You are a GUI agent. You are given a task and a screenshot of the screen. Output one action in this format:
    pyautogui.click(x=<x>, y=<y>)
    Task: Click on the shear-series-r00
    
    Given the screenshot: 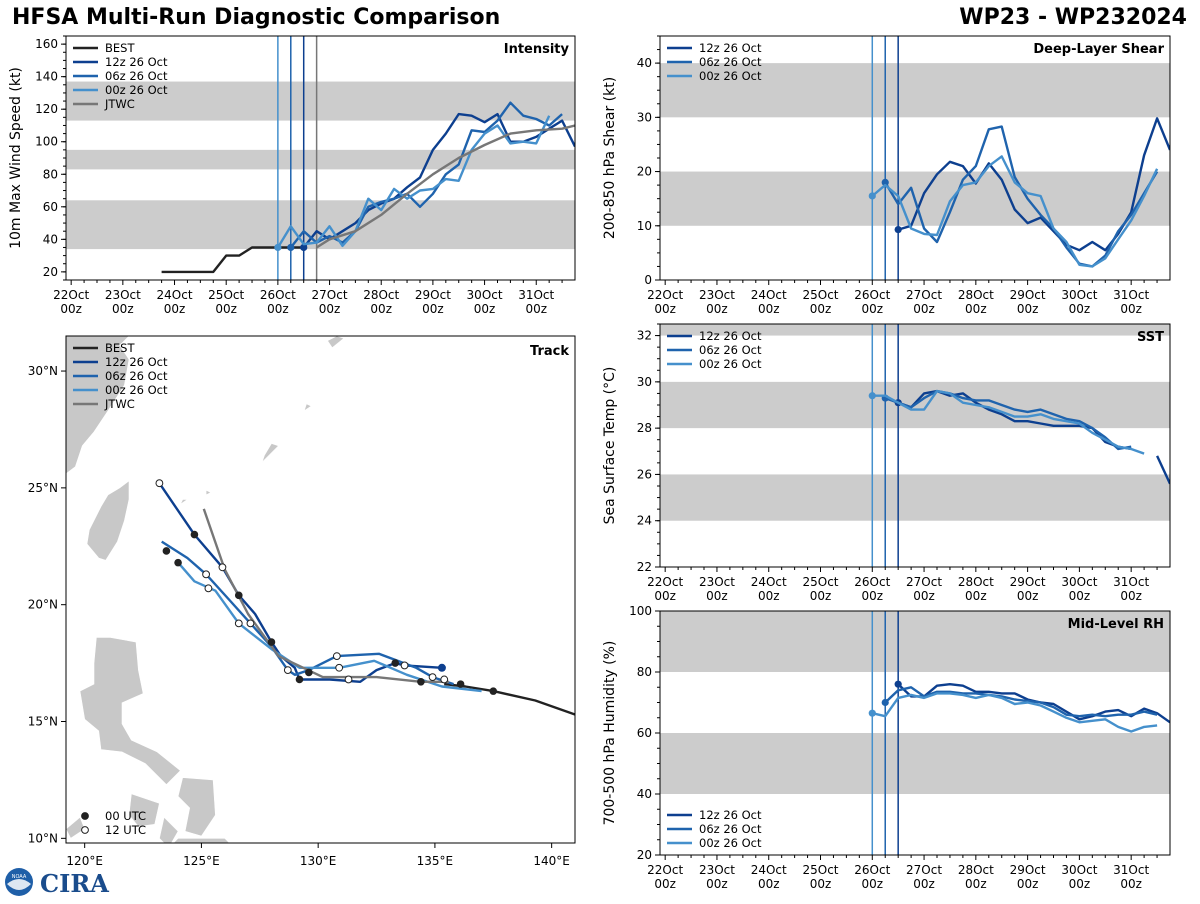 What is the action you would take?
    pyautogui.click(x=1015, y=211)
    